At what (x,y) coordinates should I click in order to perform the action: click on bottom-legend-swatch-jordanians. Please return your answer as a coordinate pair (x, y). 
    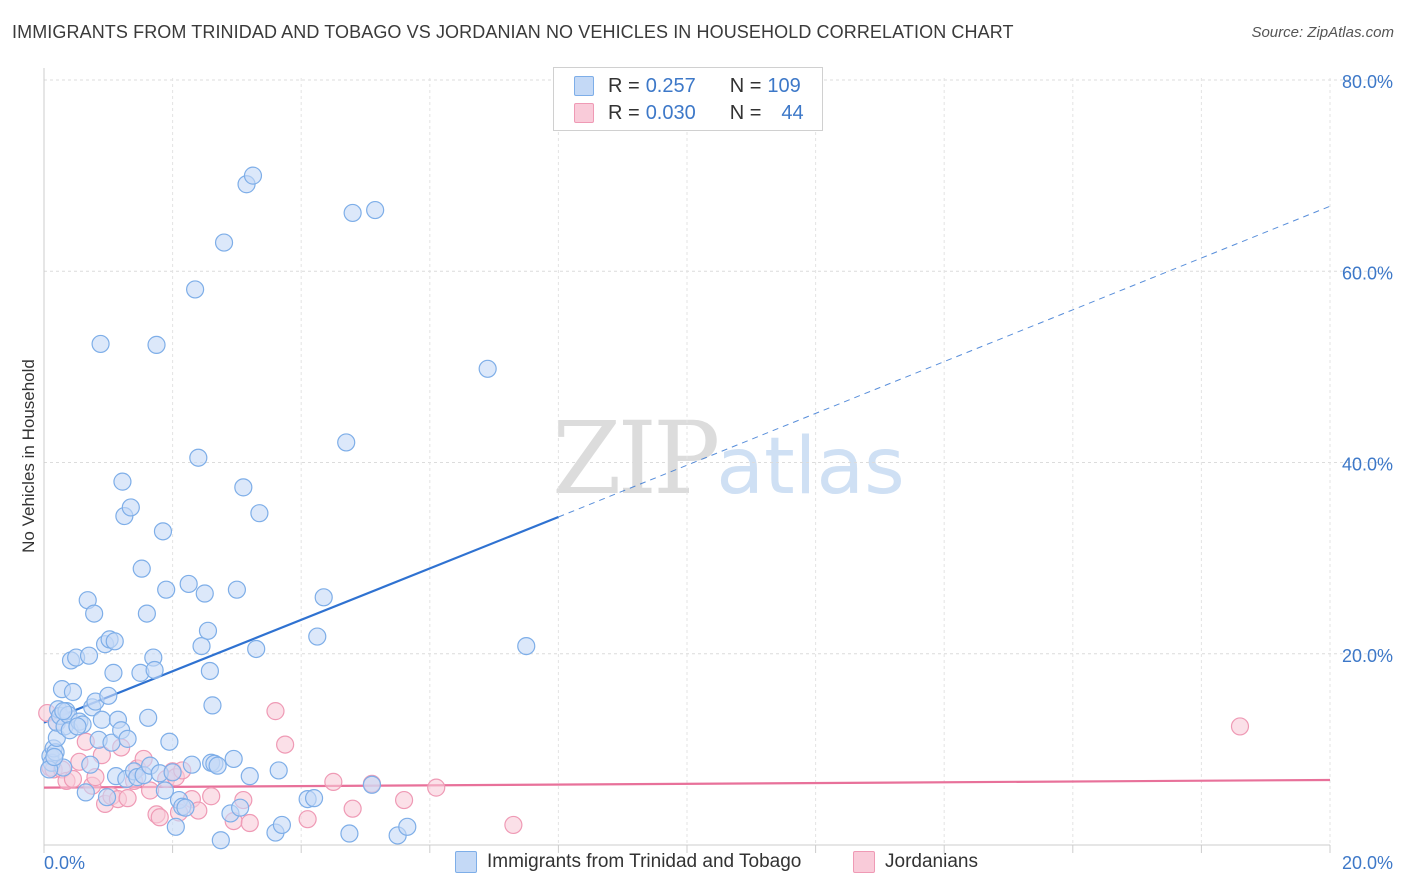
    Looking at the image, I should click on (864, 862).